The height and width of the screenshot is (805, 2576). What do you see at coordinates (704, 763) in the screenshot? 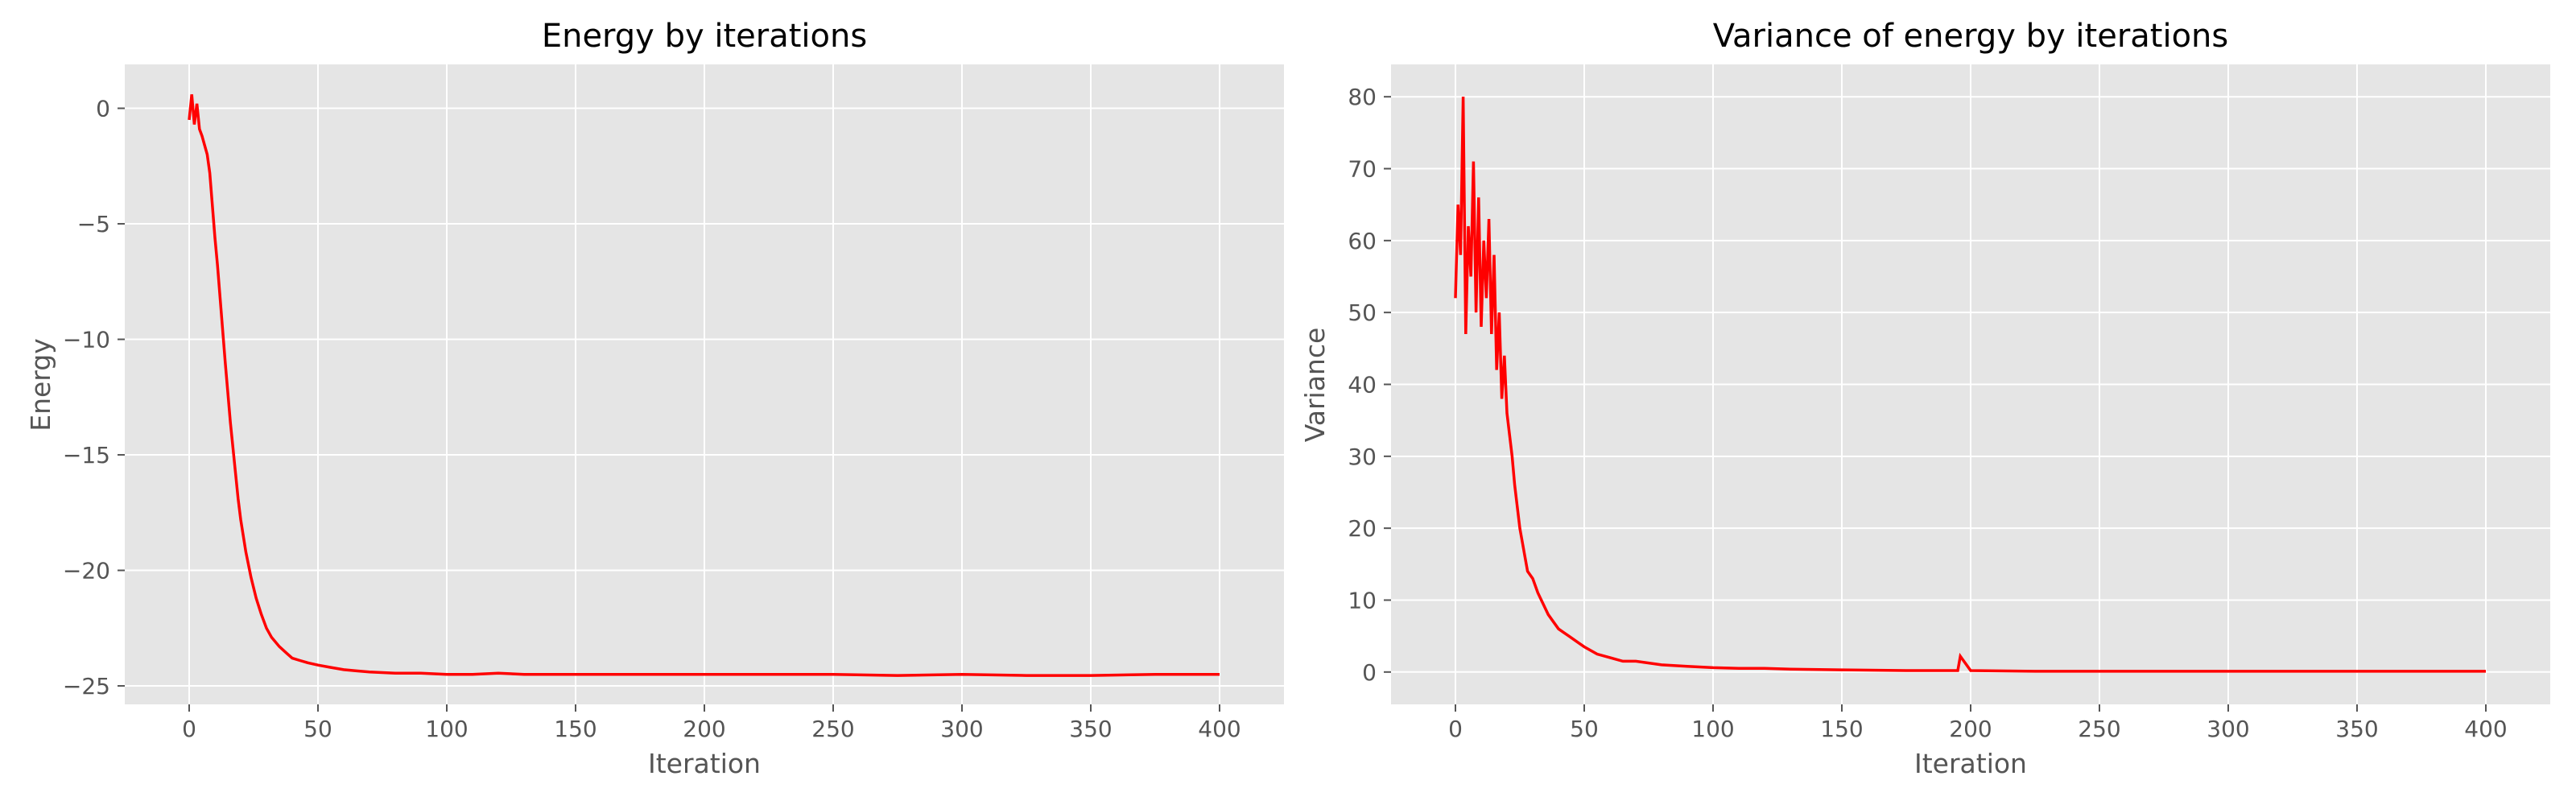
I see `energy-x-axis-label: Iteration` at bounding box center [704, 763].